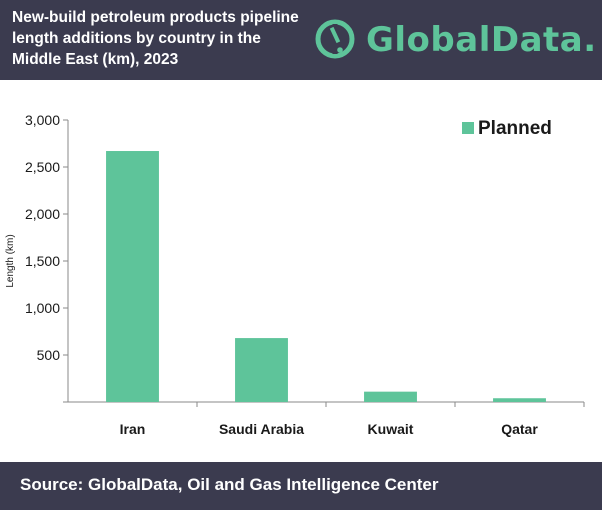  I want to click on y-tick-label: 2,500, so click(42, 167).